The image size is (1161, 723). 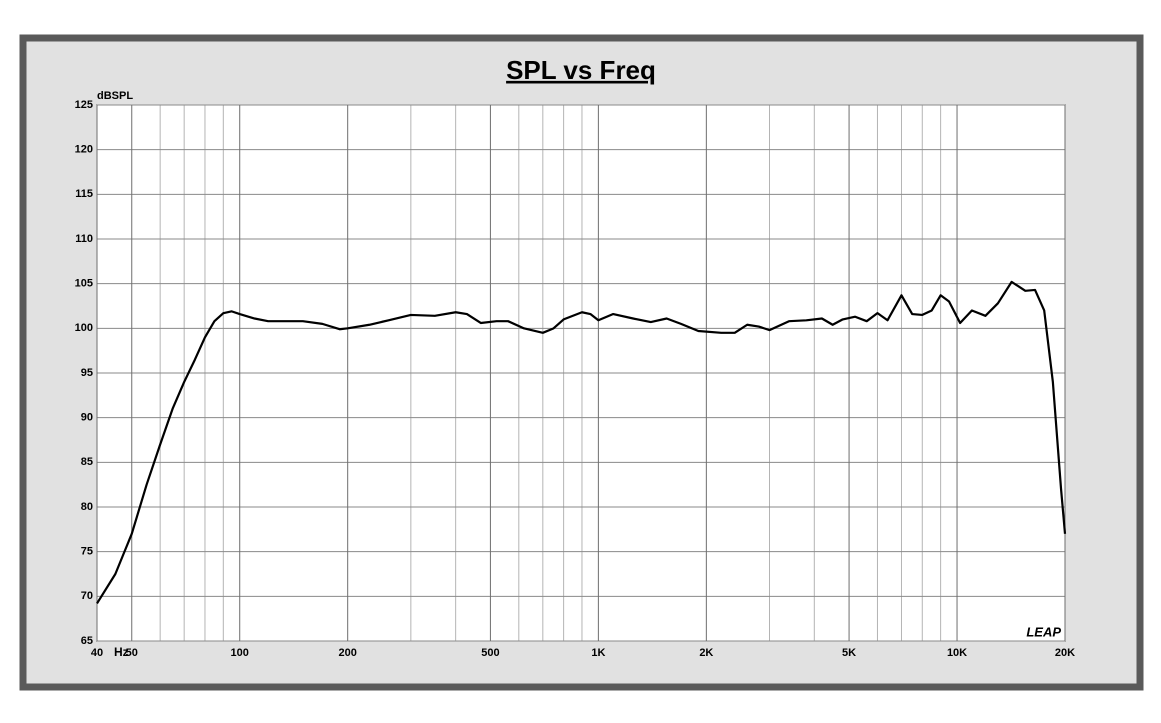 I want to click on y-tick-label: 70, so click(x=87, y=596).